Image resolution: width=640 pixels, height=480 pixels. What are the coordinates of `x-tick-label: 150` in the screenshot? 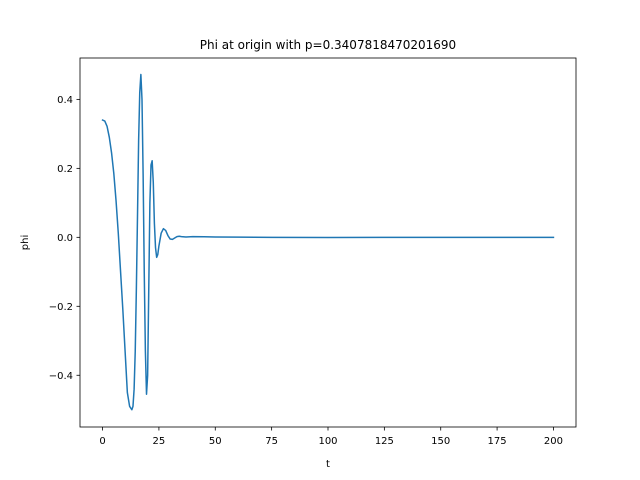 It's located at (440, 441).